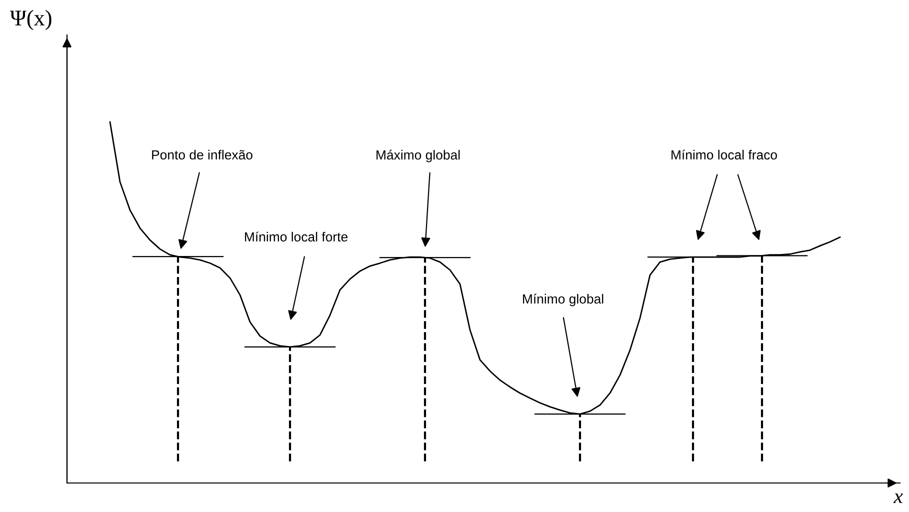 The height and width of the screenshot is (512, 909). Describe the element at coordinates (563, 300) in the screenshot. I see `annotation: Mínimo global` at that location.